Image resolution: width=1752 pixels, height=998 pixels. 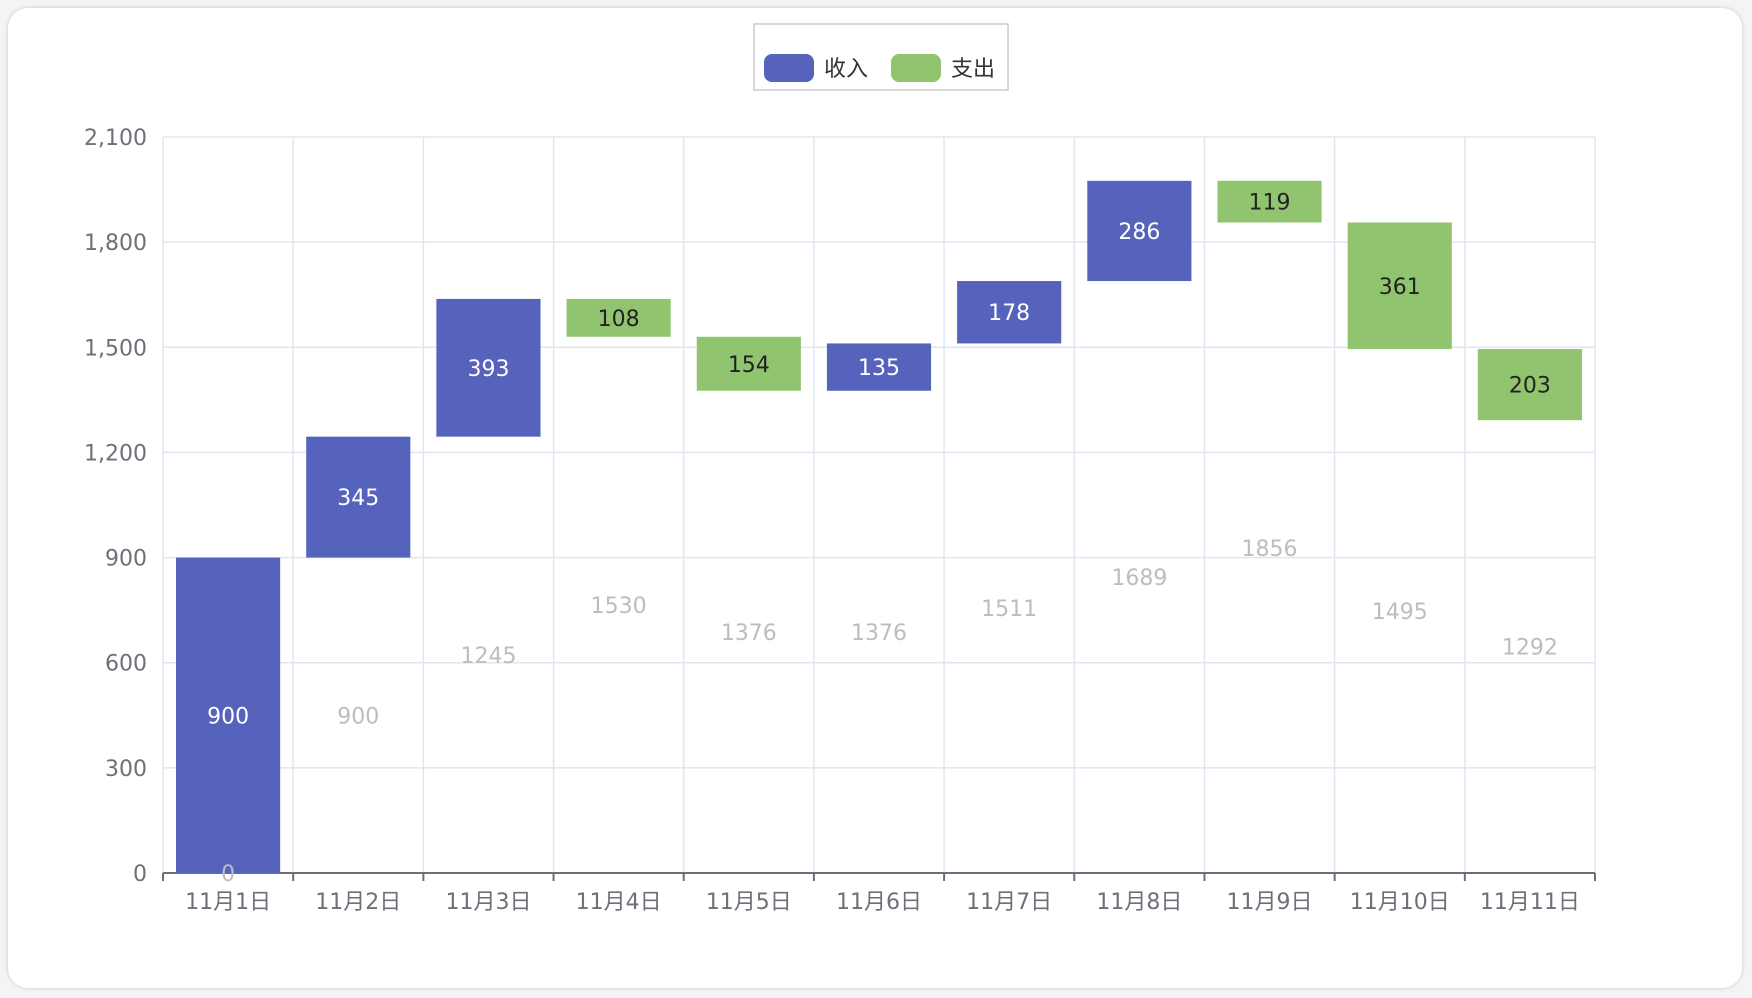 What do you see at coordinates (943, 68) in the screenshot?
I see `legend-item-expense: 支出` at bounding box center [943, 68].